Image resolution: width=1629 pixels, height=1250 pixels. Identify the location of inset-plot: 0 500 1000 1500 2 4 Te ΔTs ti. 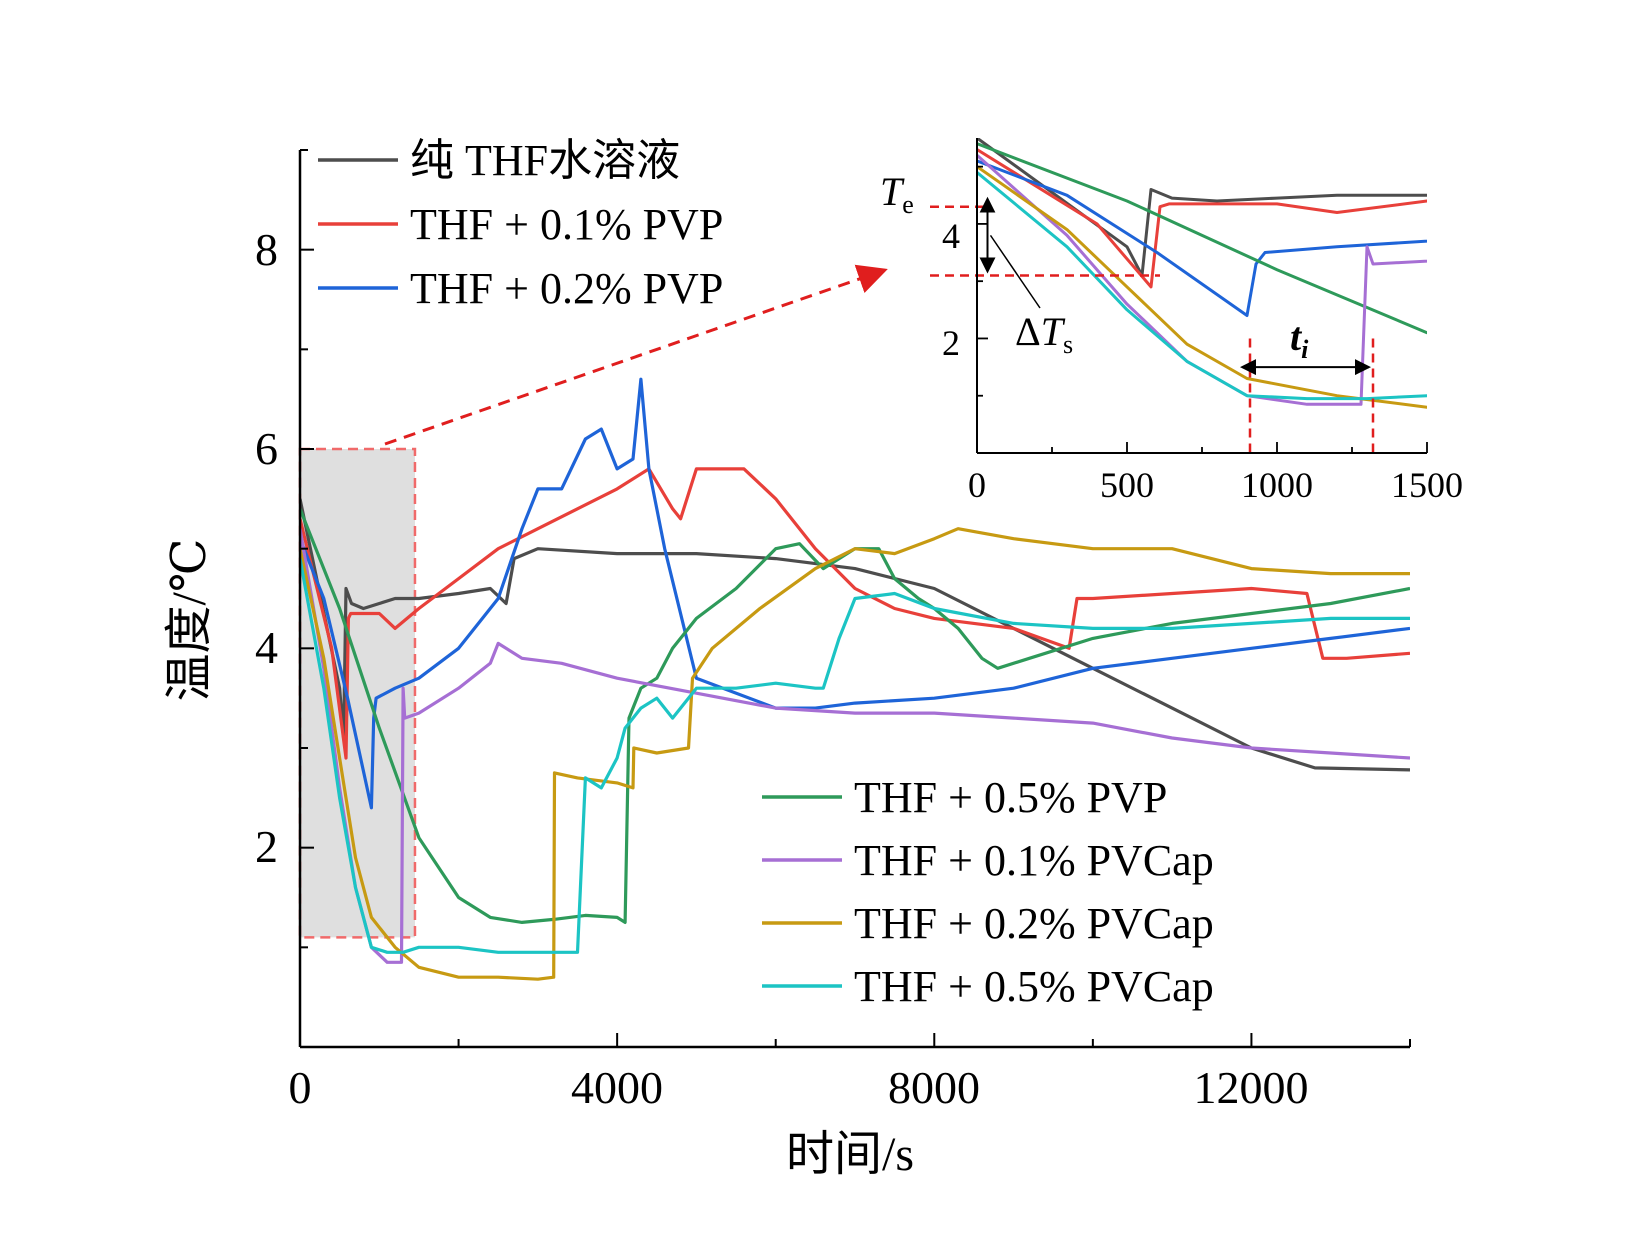
(1171, 321).